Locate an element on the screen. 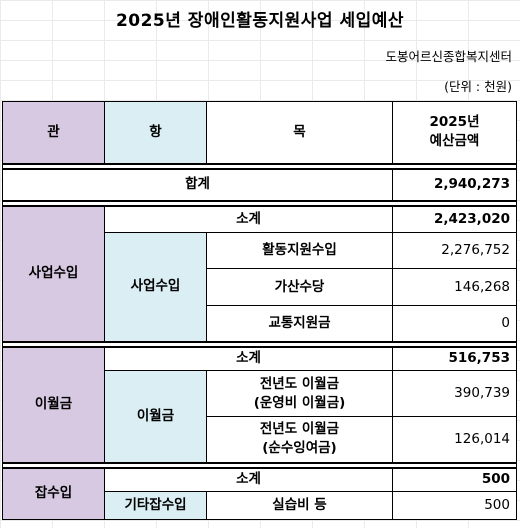  mok-item: 교통지원금 is located at coordinates (299, 323).